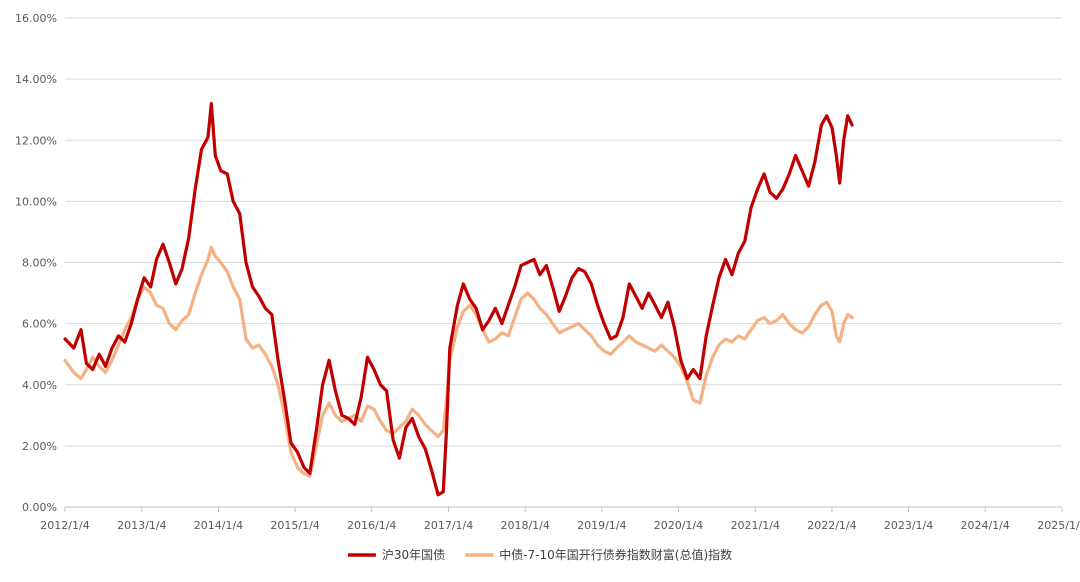 Image resolution: width=1080 pixels, height=582 pixels. What do you see at coordinates (36, 201) in the screenshot?
I see `y-tick-label: 10.00%` at bounding box center [36, 201].